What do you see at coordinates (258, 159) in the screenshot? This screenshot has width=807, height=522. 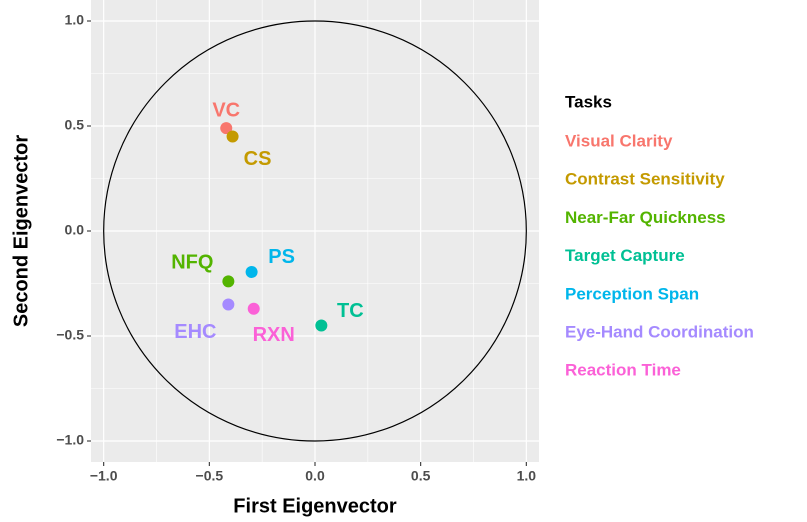 I see `point-label: CS` at bounding box center [258, 159].